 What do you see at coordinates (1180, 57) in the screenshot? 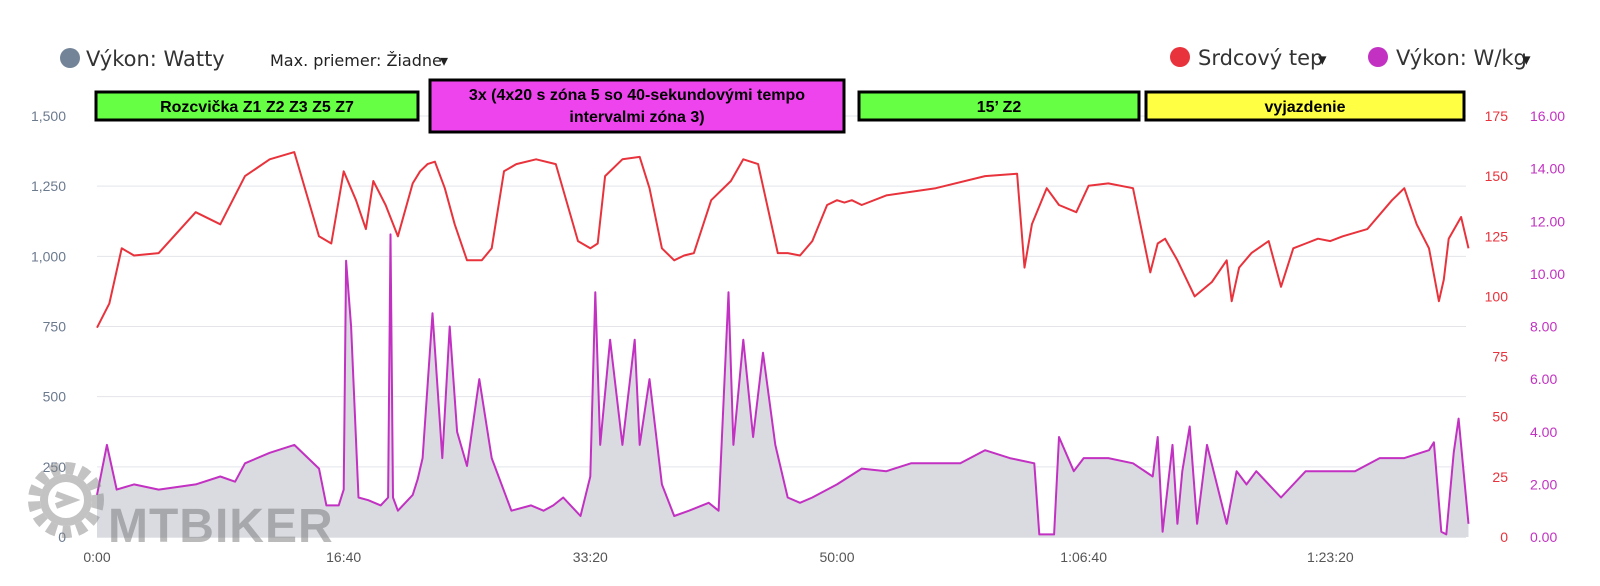
I see `heart-rate-legend-dot` at bounding box center [1180, 57].